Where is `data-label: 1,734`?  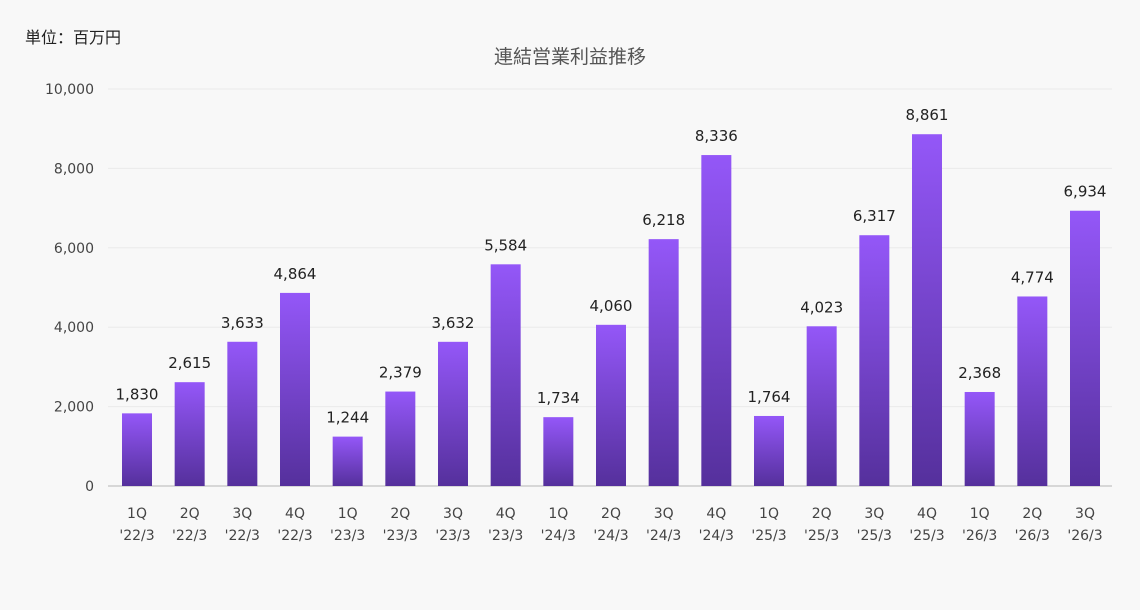 data-label: 1,734 is located at coordinates (558, 398).